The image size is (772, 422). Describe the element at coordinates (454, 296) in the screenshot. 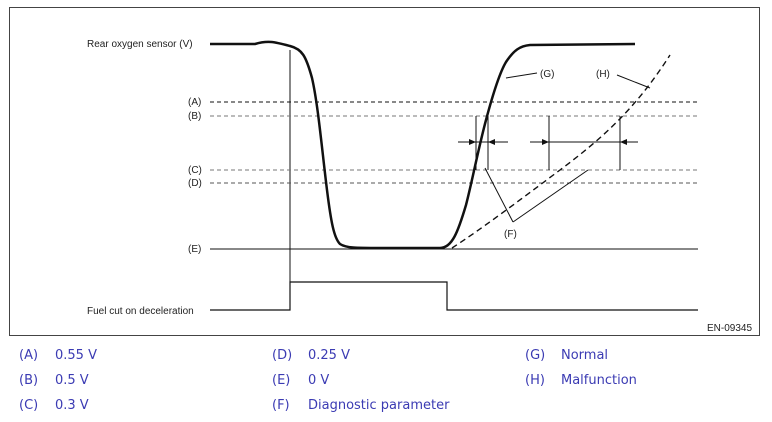

I see `fuel-cut-signal` at that location.